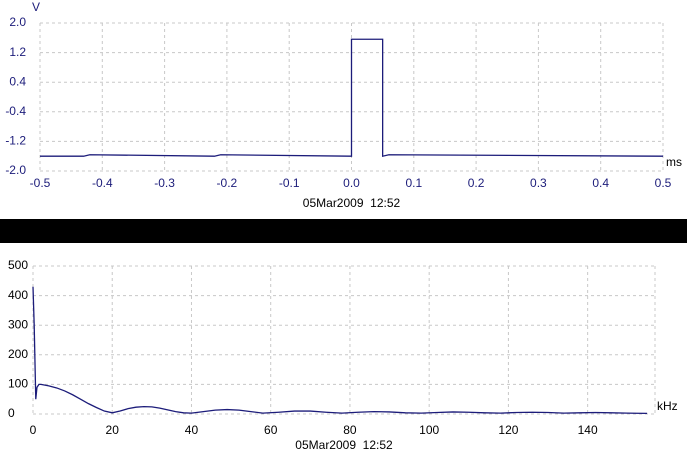 The height and width of the screenshot is (463, 687). What do you see at coordinates (343, 231) in the screenshot?
I see `separator-band` at bounding box center [343, 231].